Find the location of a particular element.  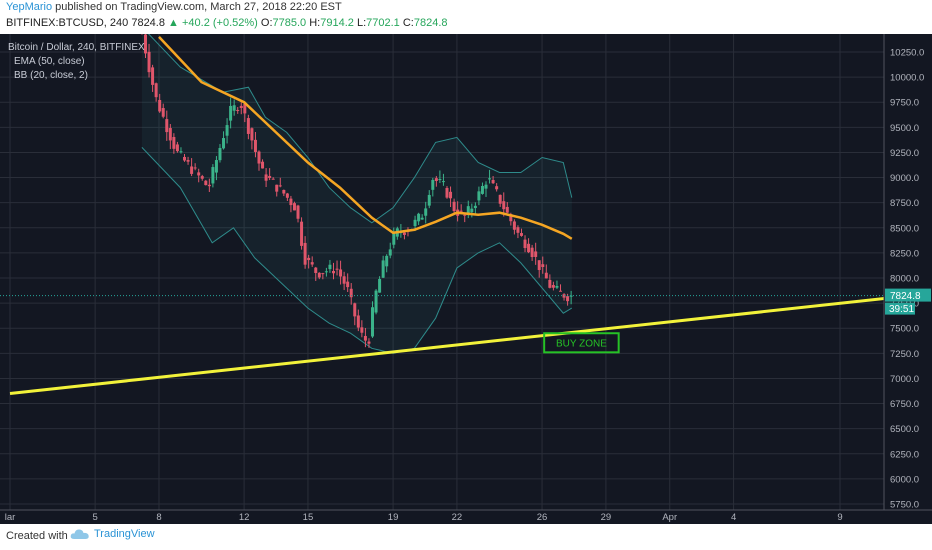

buy-zone-box is located at coordinates (581, 343).